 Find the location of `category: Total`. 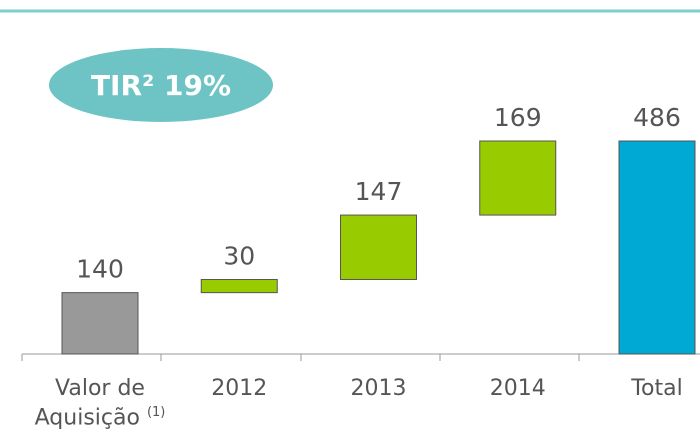

category: Total is located at coordinates (657, 388).